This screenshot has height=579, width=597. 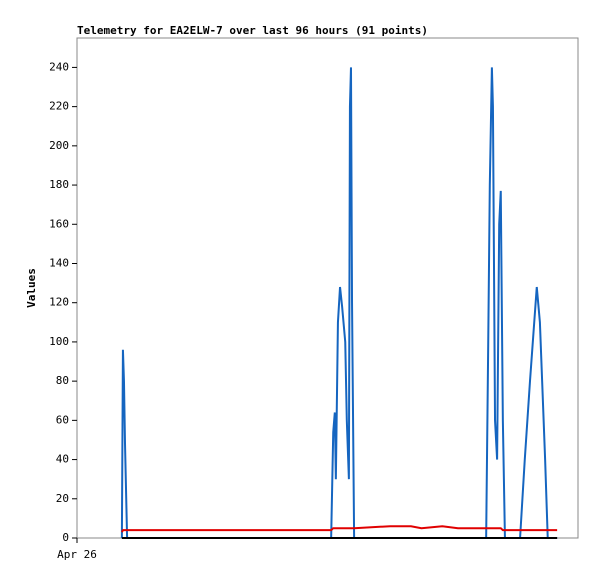 I want to click on y-tick-label: 60, so click(x=62, y=419).